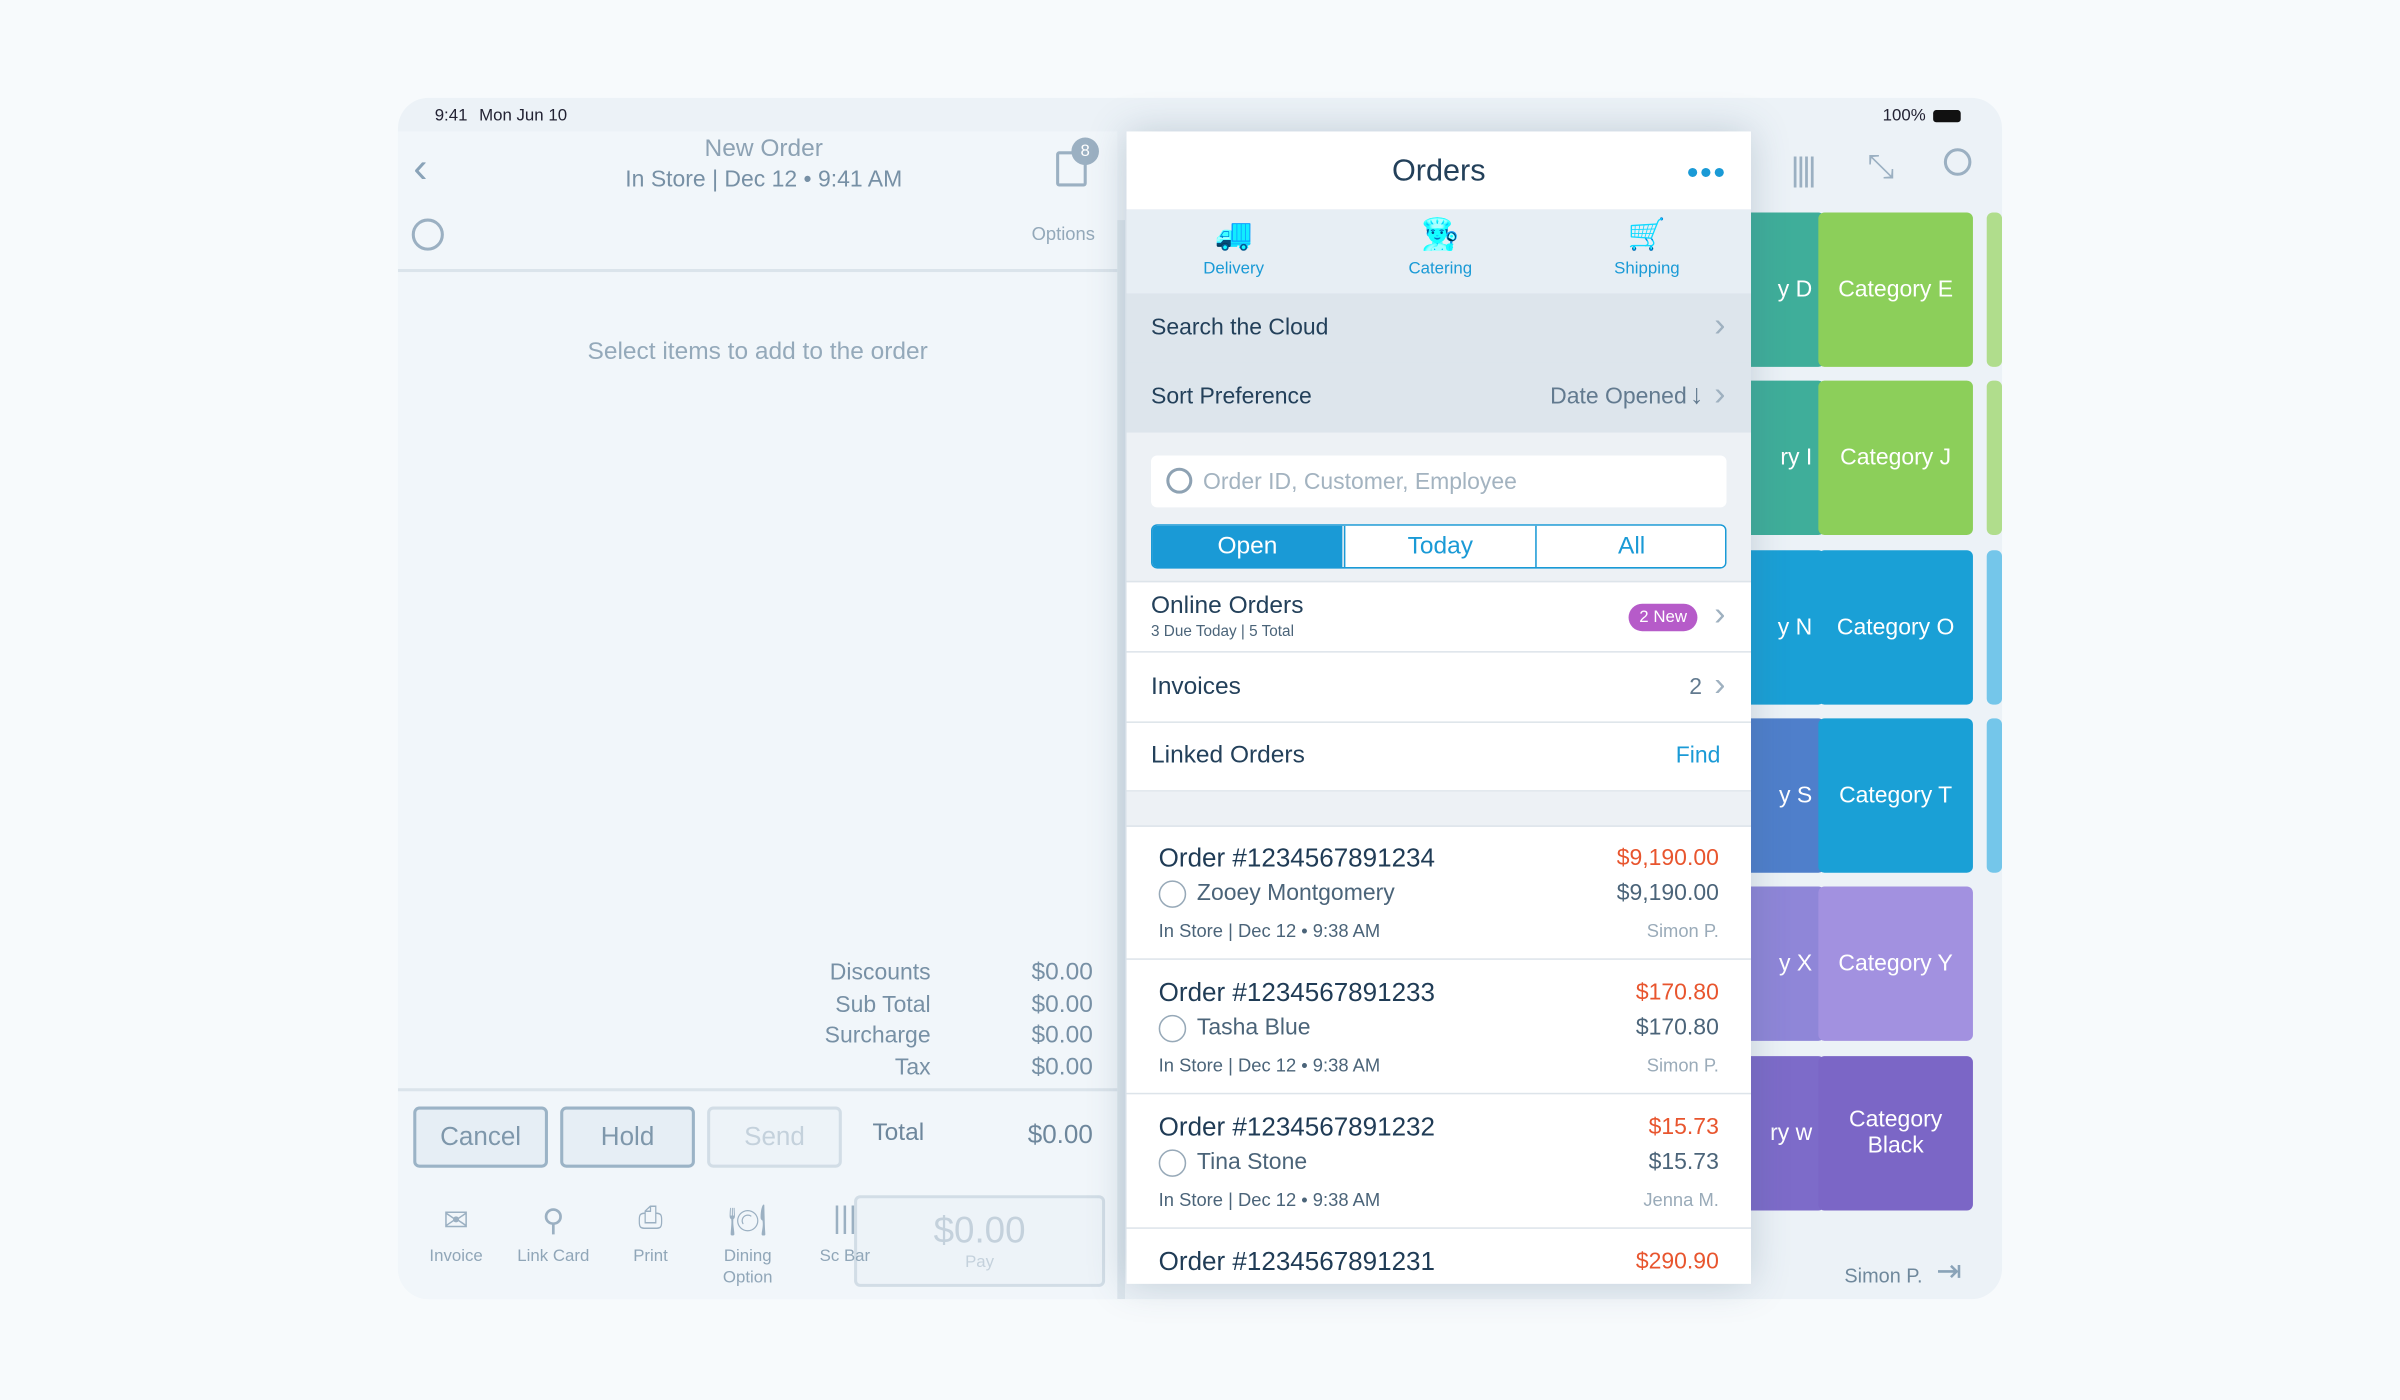 Image resolution: width=2400 pixels, height=1400 pixels. I want to click on linked-orders: Linked Orders Find, so click(1439, 756).